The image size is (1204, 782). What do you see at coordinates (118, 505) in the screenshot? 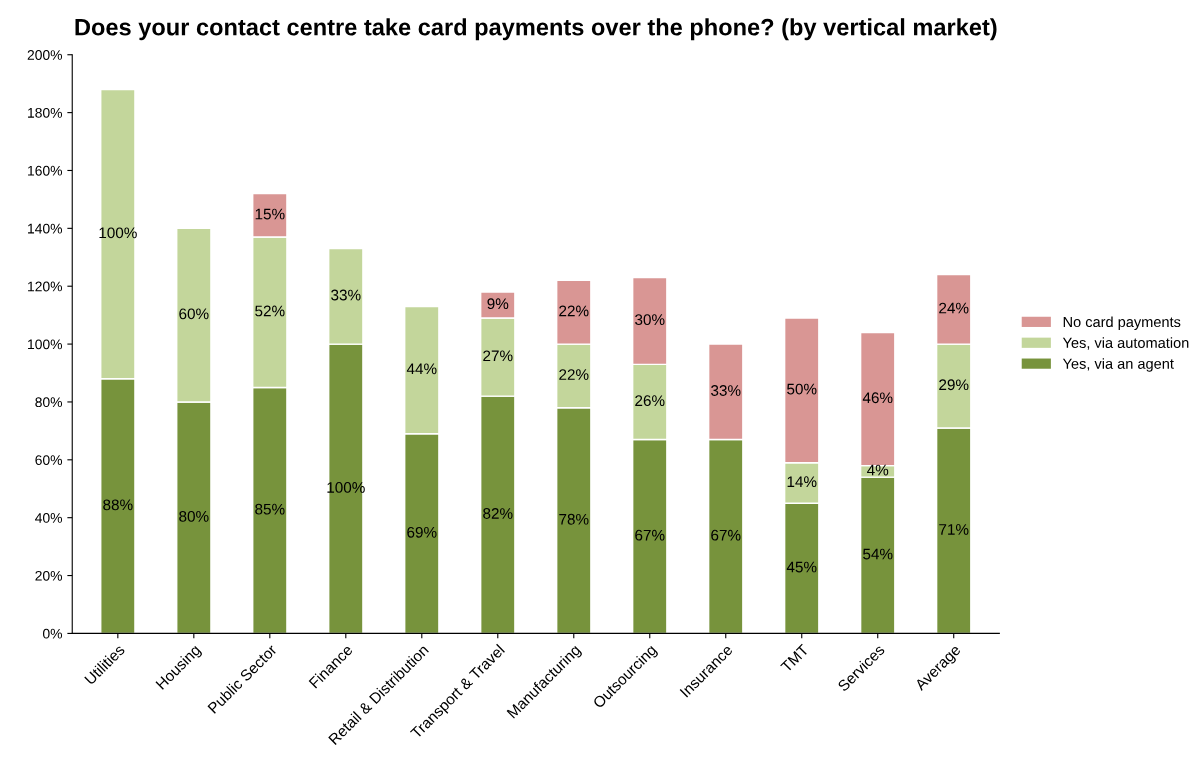
I see `data-label: 88%` at bounding box center [118, 505].